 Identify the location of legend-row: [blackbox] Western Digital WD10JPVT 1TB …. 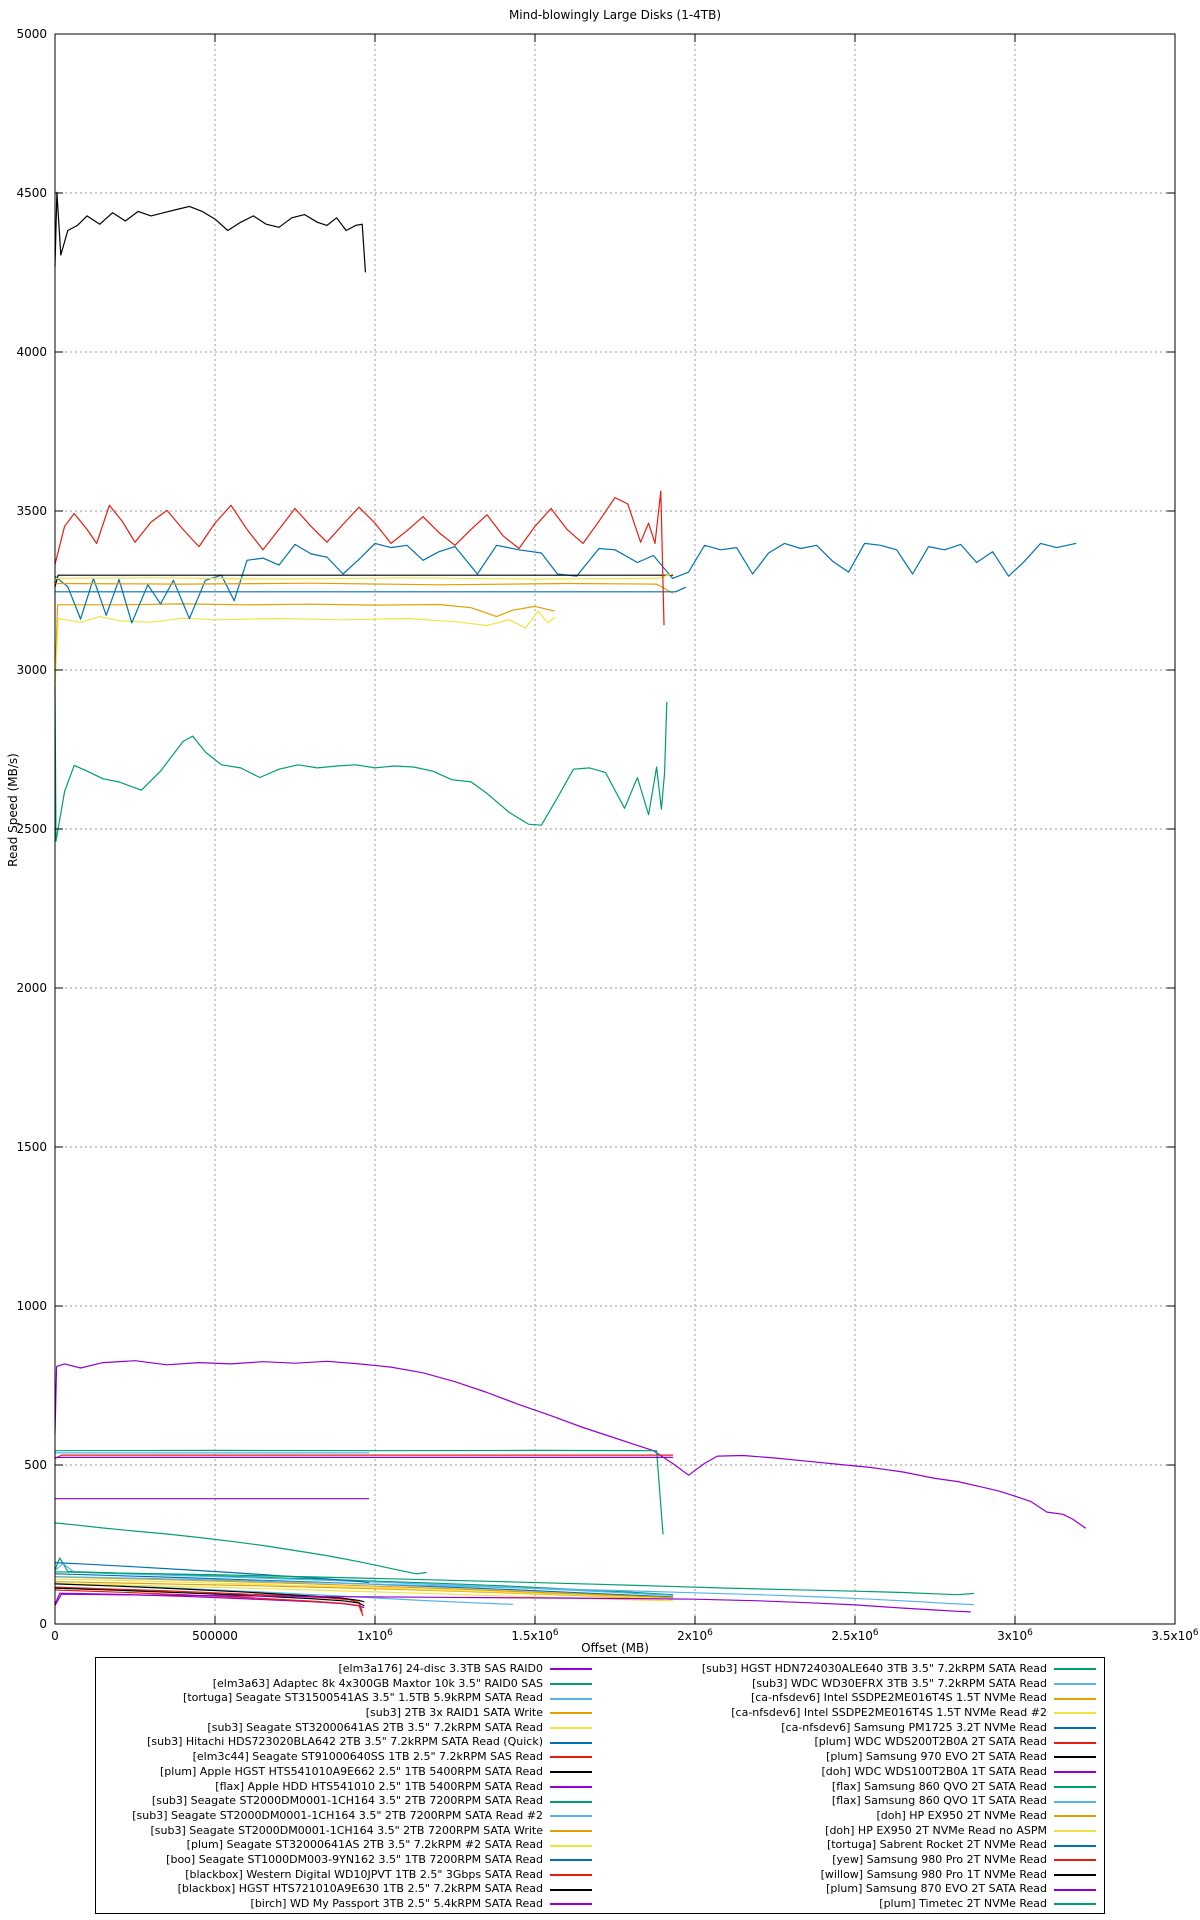
(600, 1875).